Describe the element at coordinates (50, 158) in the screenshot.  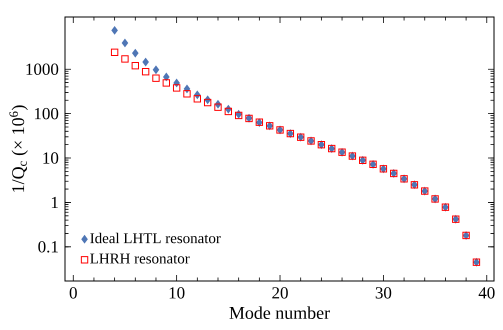
I see `y-tick-label: 10` at that location.